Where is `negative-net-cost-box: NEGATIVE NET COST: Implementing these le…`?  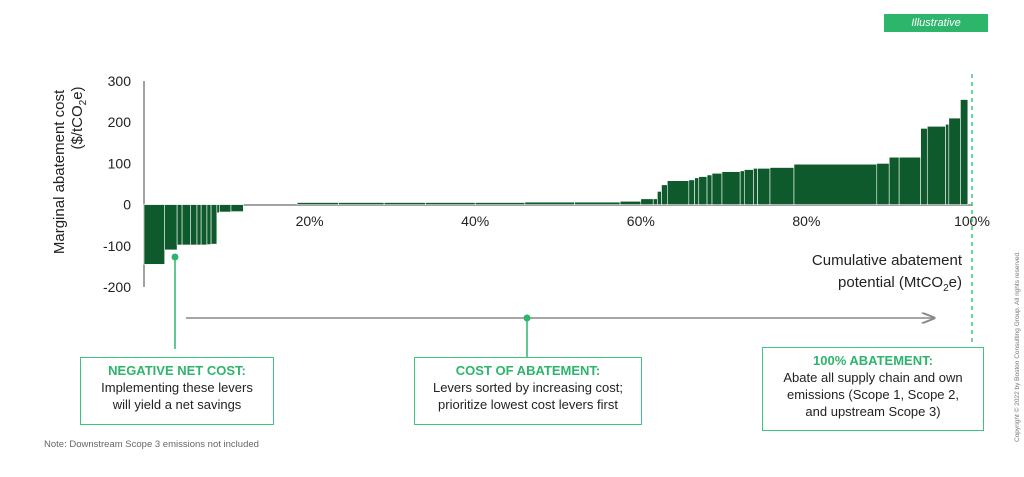 negative-net-cost-box: NEGATIVE NET COST: Implementing these le… is located at coordinates (177, 391).